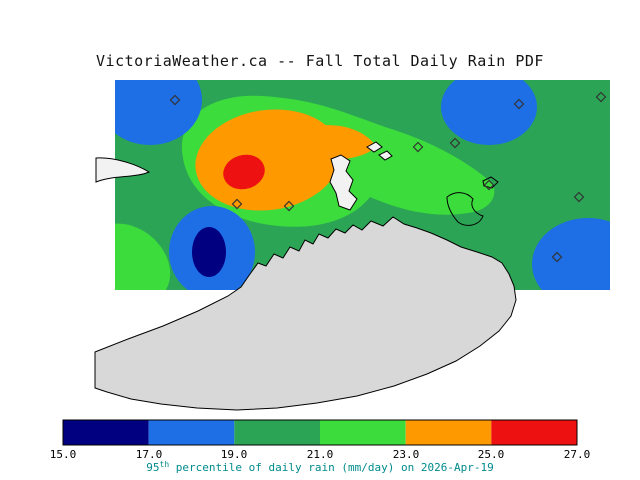  What do you see at coordinates (344, 143) in the screenshot?
I see `contour-level-23-25-tongue` at bounding box center [344, 143].